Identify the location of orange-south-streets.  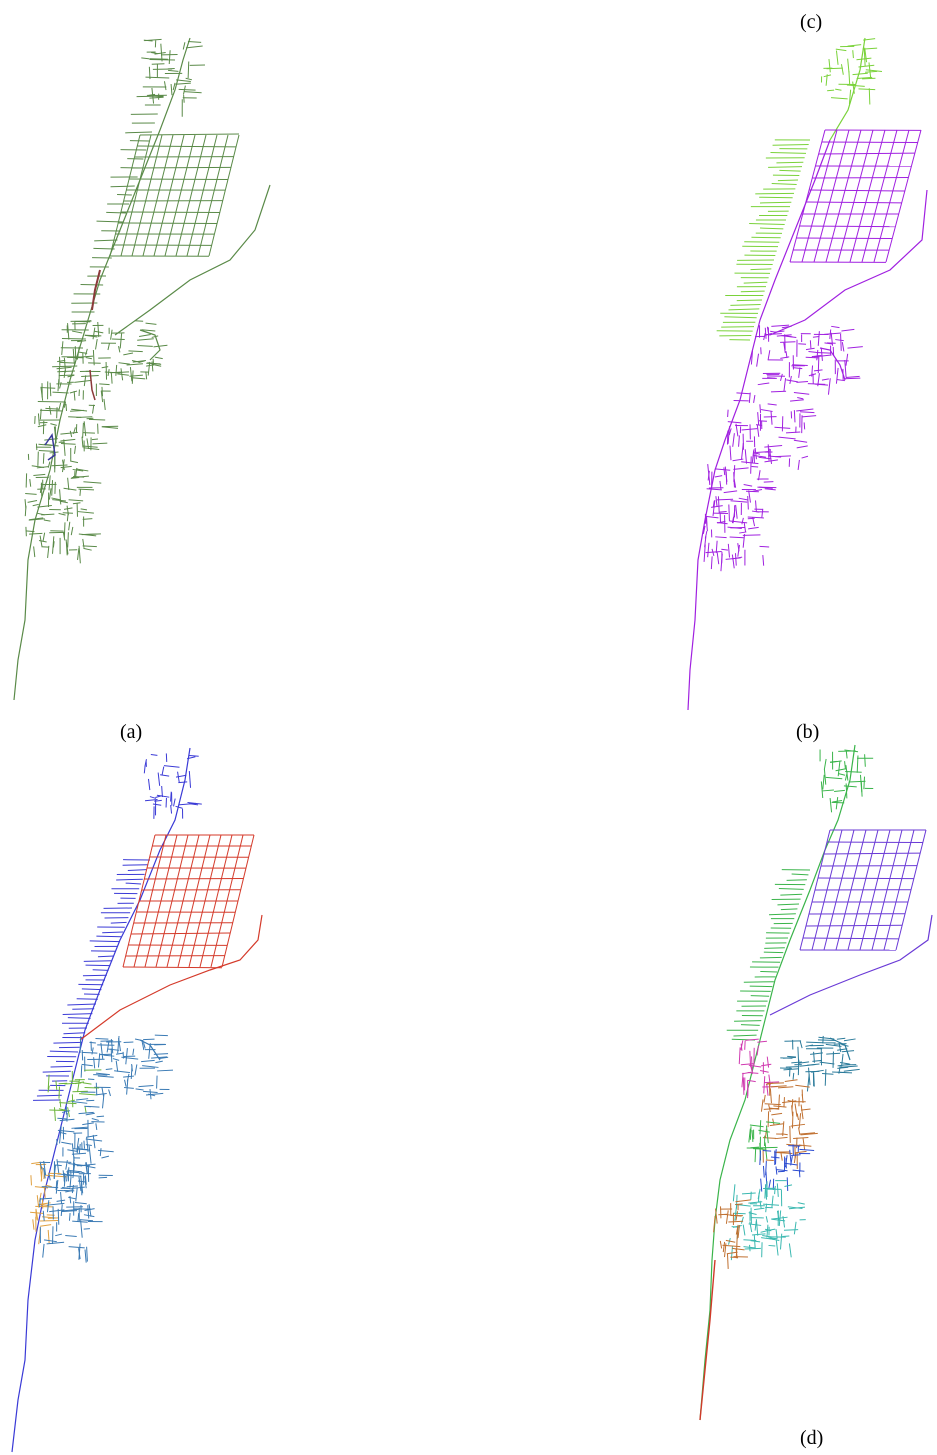
(743, 1201).